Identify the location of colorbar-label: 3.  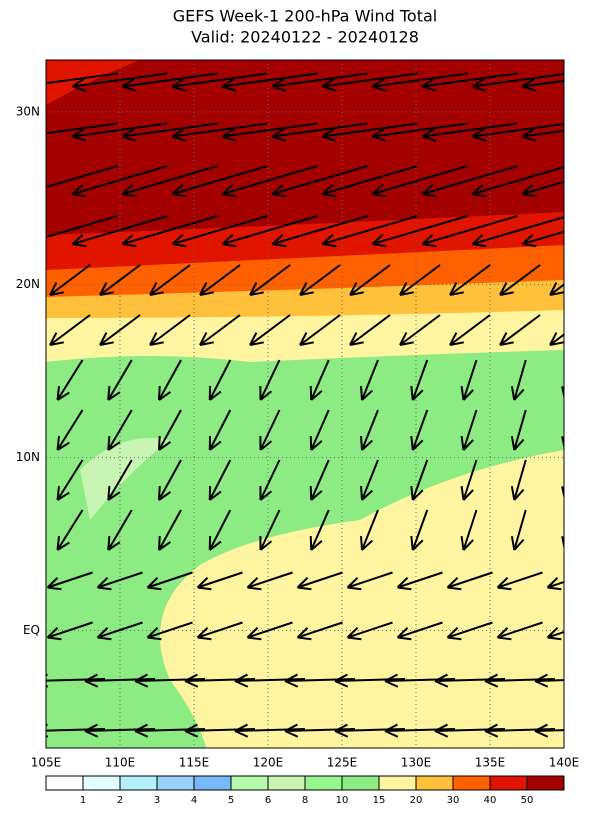
(157, 800).